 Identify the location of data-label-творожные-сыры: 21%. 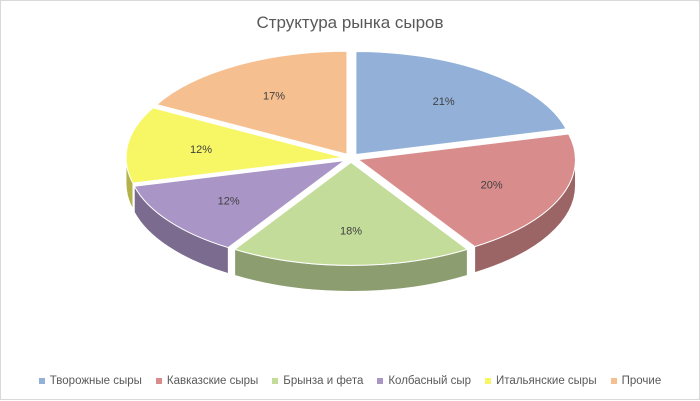
(444, 102).